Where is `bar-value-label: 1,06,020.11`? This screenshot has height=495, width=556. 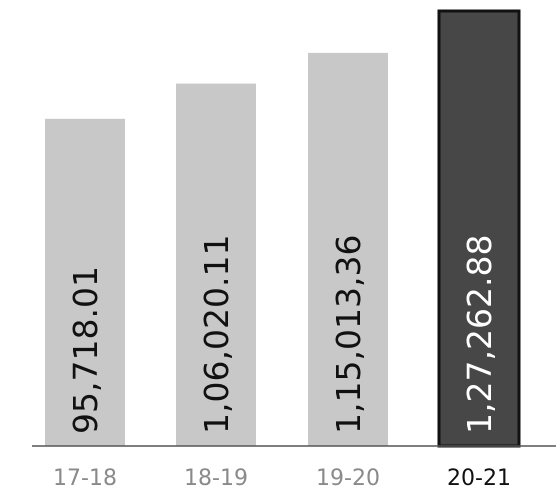
bar-value-label: 1,06,020.11 is located at coordinates (216, 334).